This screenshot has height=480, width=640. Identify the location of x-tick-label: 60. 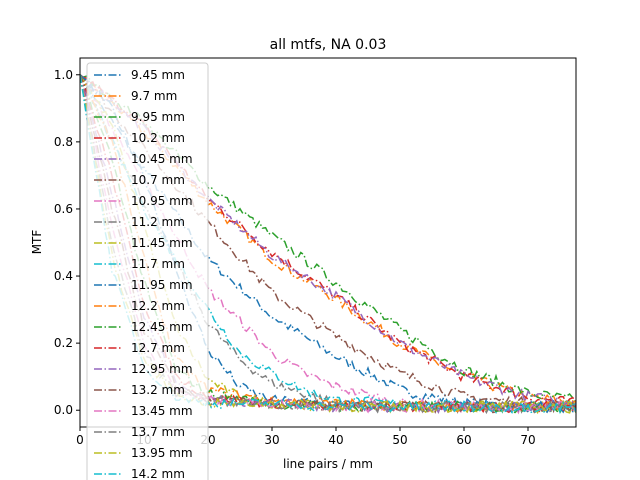
(463, 440).